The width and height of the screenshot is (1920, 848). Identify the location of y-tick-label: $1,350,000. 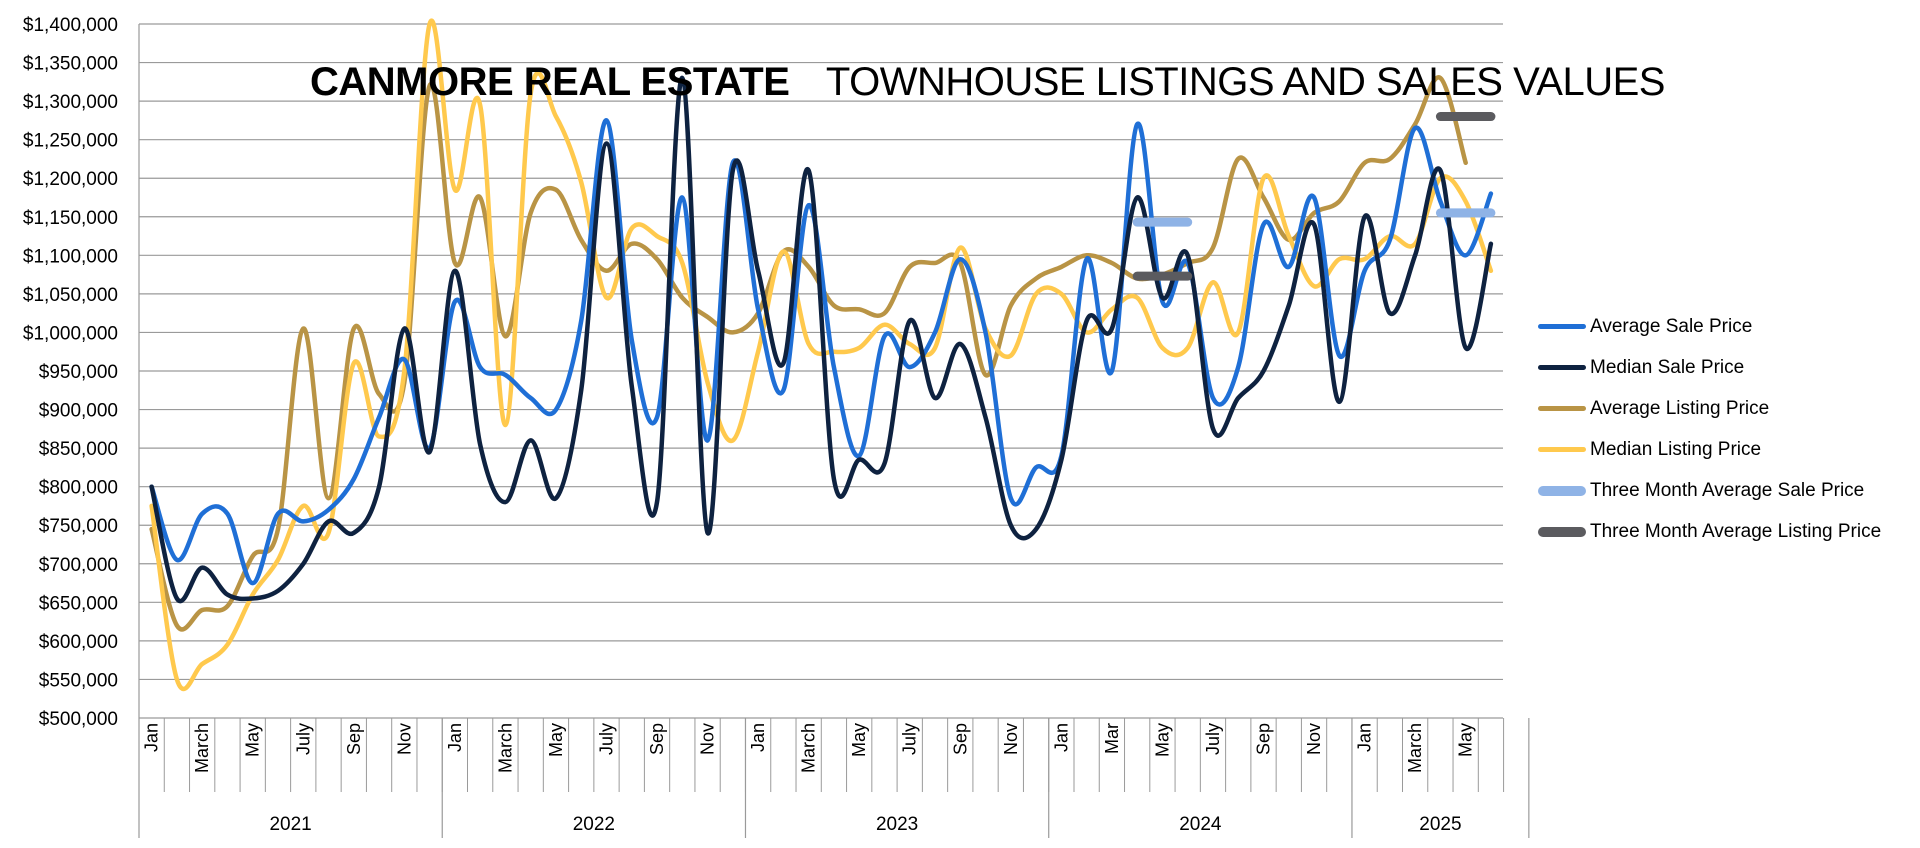
(70, 64).